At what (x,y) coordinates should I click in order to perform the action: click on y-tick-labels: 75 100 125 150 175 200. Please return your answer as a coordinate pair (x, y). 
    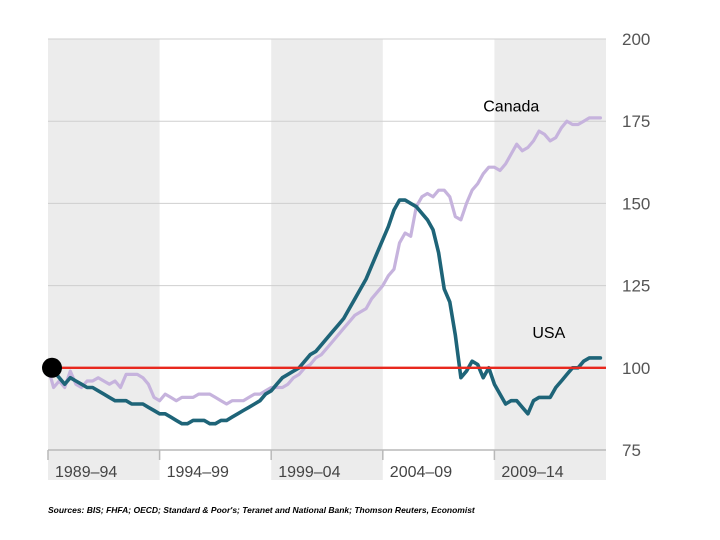
    Looking at the image, I should click on (636, 245).